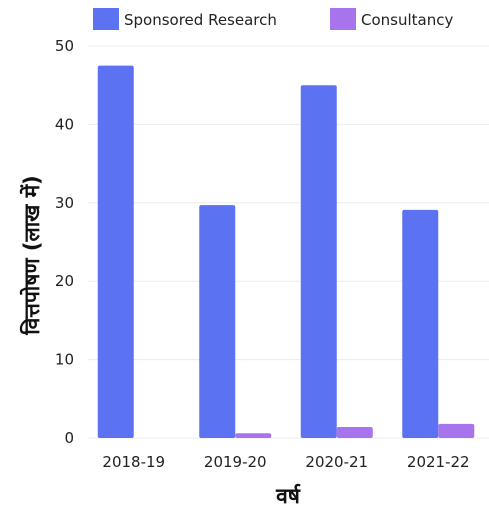  I want to click on y-tick-label: 40, so click(64, 124).